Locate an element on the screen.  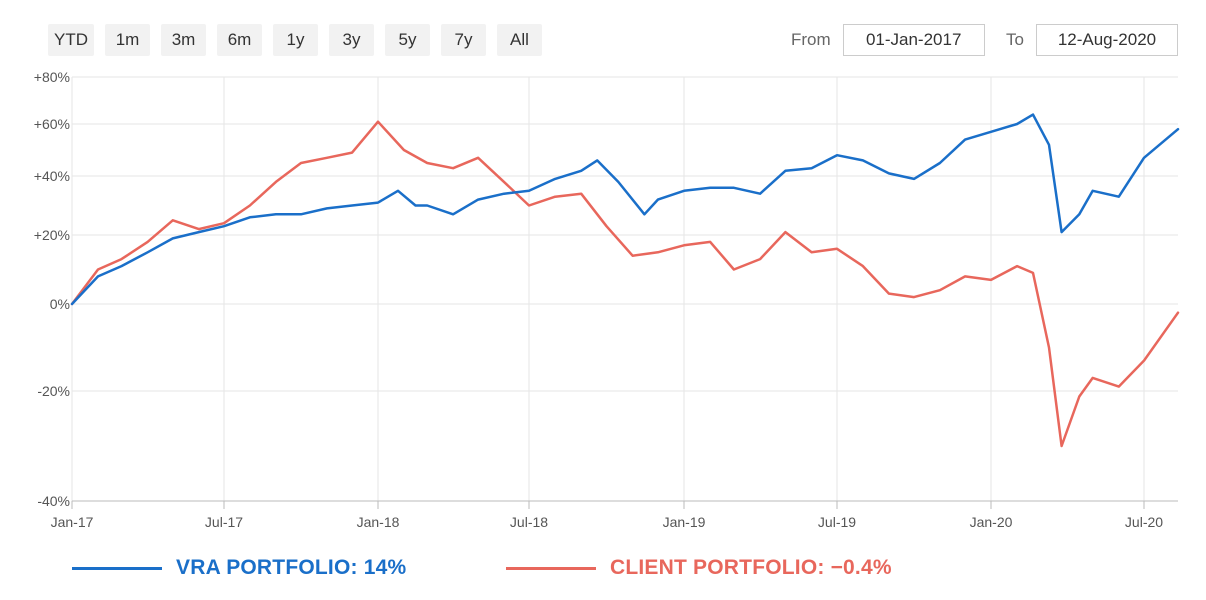
to-date-group: To is located at coordinates (1092, 40).